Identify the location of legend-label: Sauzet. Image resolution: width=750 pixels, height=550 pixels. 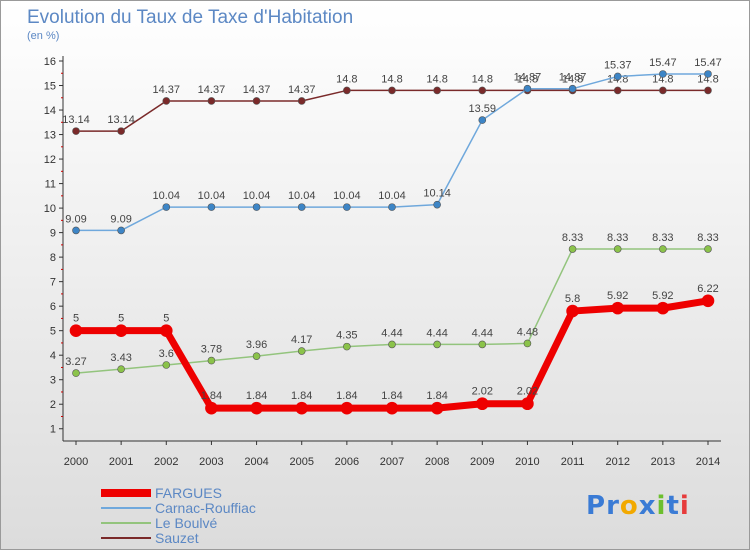
(177, 538).